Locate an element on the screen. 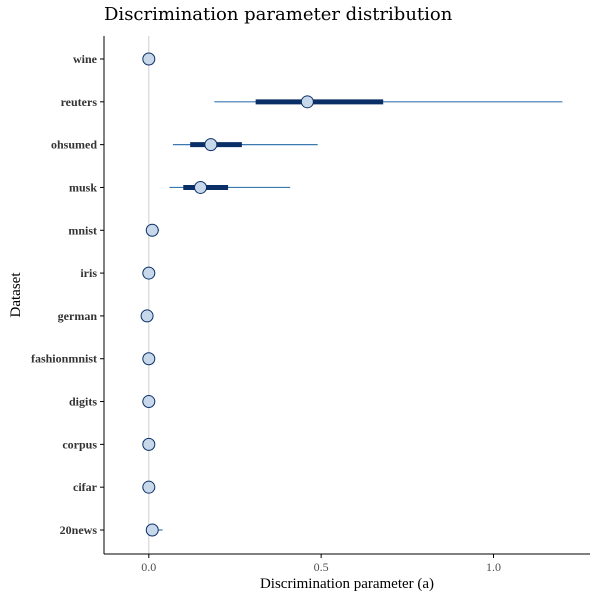  y-tick-label: 20news is located at coordinates (79, 530).